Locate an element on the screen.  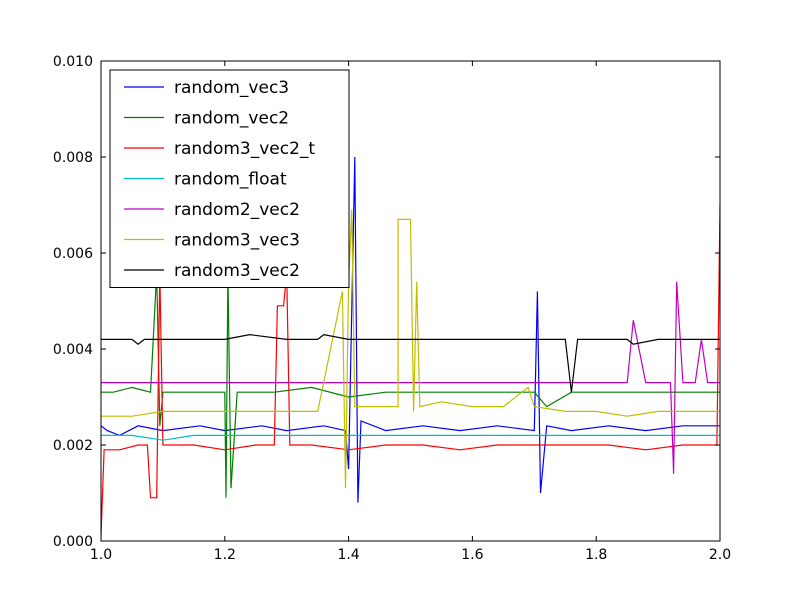
y-tick-label: 0.002 is located at coordinates (73, 446).